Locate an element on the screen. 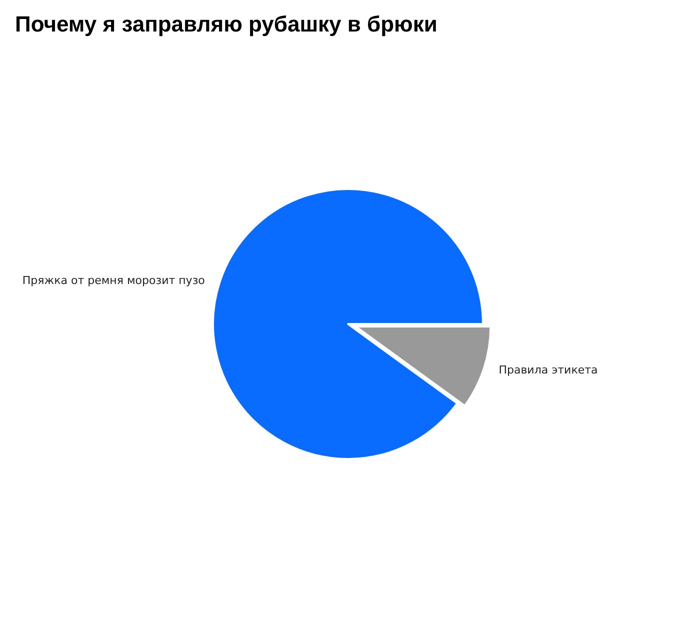  slice-label: Правила этикета is located at coordinates (548, 370).